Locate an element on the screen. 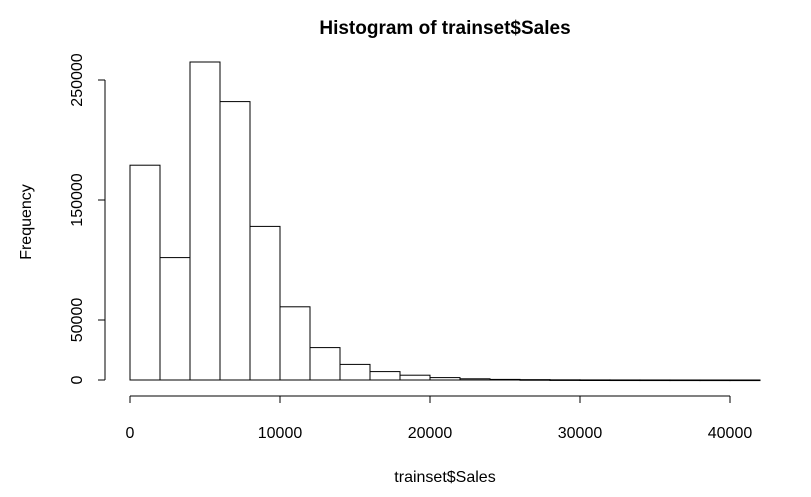 This screenshot has width=811, height=497. x-tick-label-40000: 40000 is located at coordinates (730, 433).